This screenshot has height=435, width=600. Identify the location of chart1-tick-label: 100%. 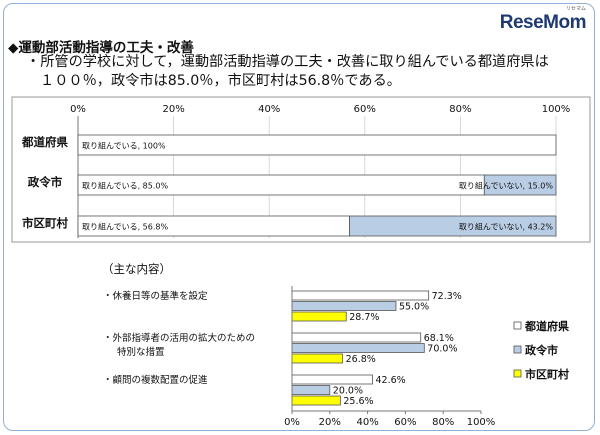
(556, 109).